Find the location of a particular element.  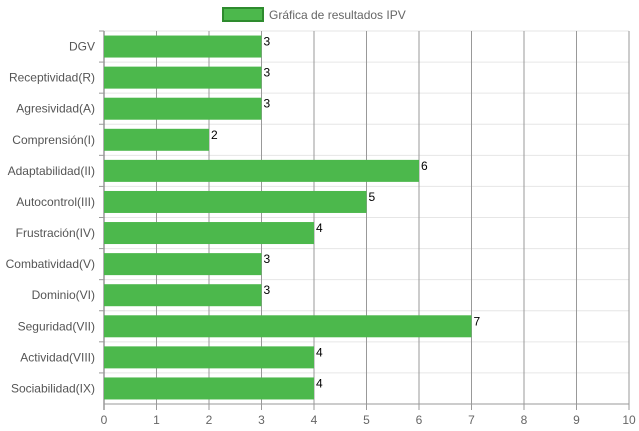

x-tick-label: 5 is located at coordinates (366, 420).